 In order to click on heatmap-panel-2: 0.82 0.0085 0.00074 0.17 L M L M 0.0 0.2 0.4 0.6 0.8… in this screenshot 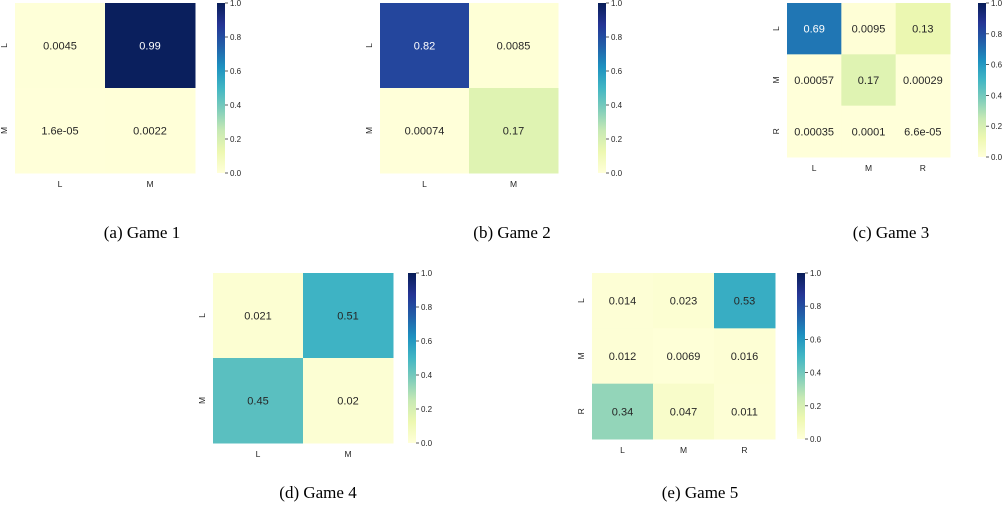, I will do `click(493, 121)`.